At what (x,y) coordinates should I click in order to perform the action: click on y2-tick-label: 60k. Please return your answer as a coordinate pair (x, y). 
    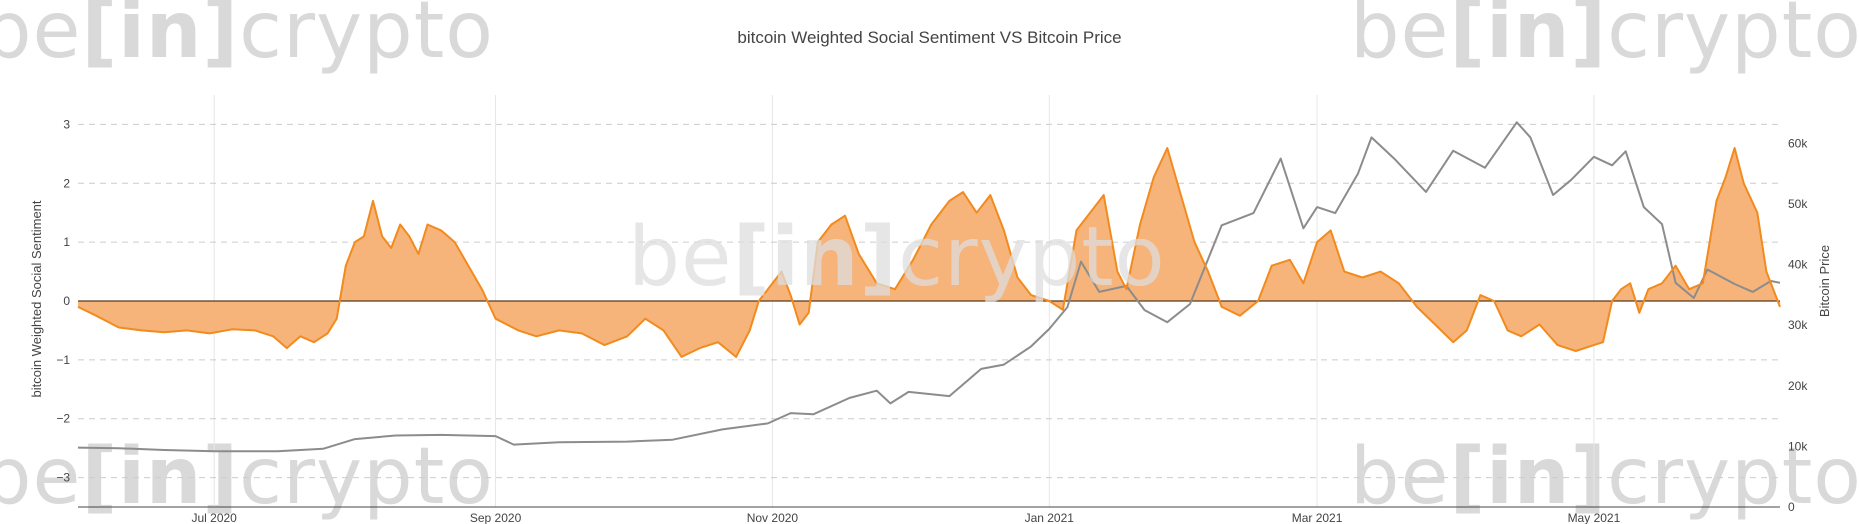
    Looking at the image, I should click on (1798, 143).